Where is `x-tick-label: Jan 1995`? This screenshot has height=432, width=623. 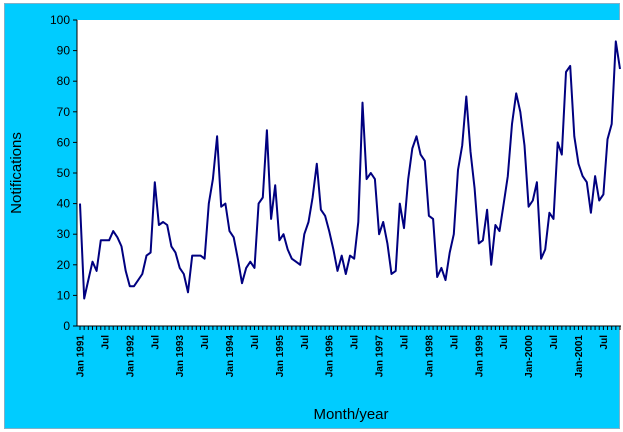
x-tick-label: Jan 1995 is located at coordinates (280, 356).